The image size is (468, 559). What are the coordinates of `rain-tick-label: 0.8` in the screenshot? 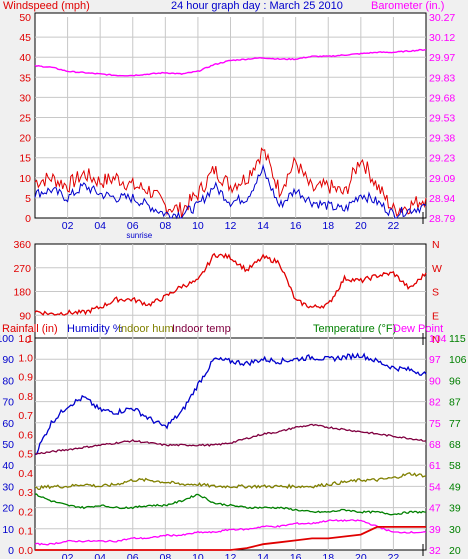 It's located at (25, 397).